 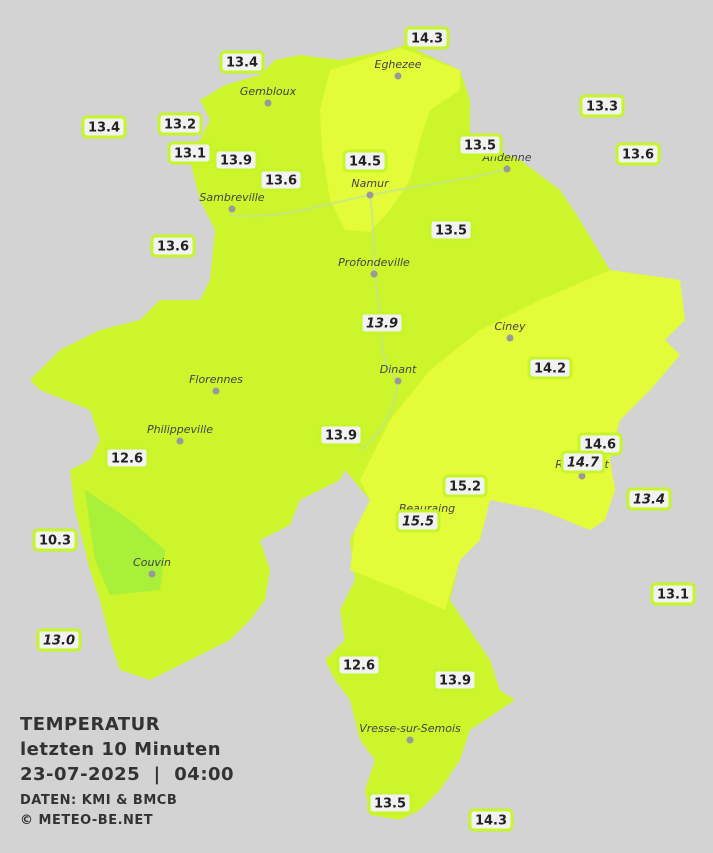 What do you see at coordinates (216, 379) in the screenshot?
I see `town-name: Florennes` at bounding box center [216, 379].